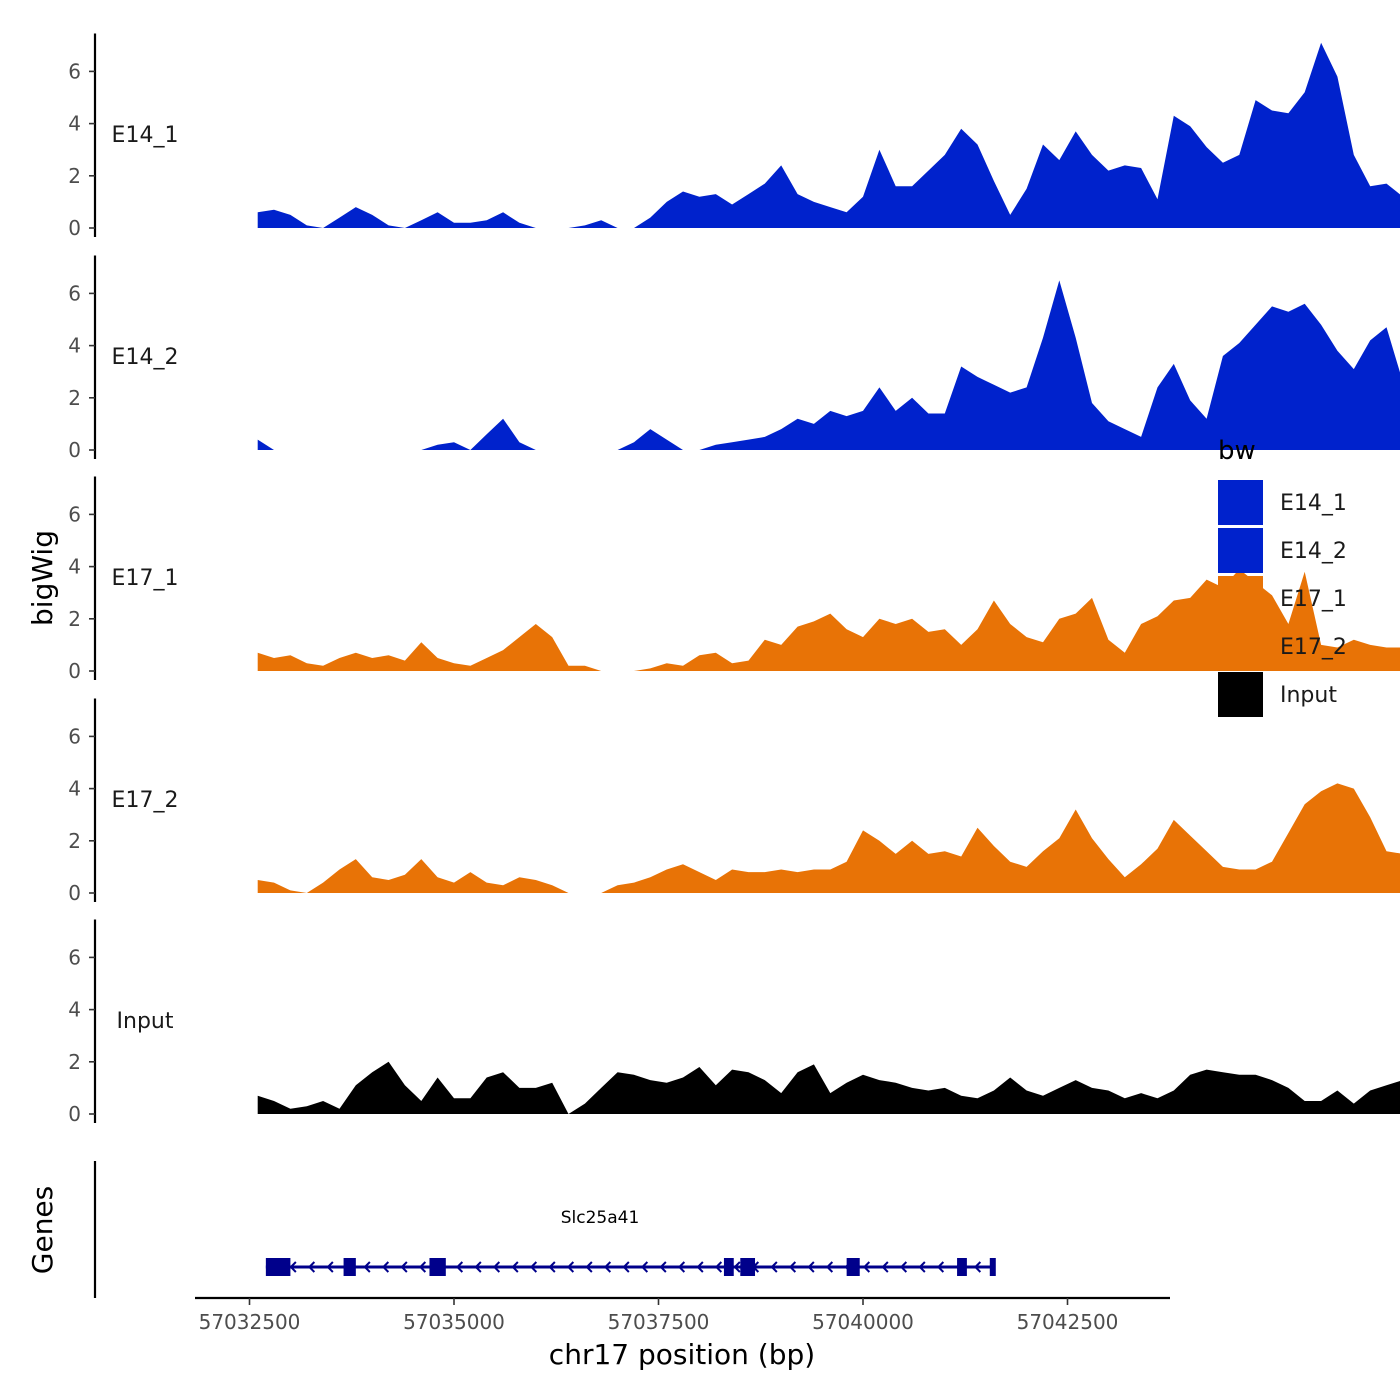 The width and height of the screenshot is (1400, 1400). Describe the element at coordinates (1237, 451) in the screenshot. I see `legend-title: bw` at that location.